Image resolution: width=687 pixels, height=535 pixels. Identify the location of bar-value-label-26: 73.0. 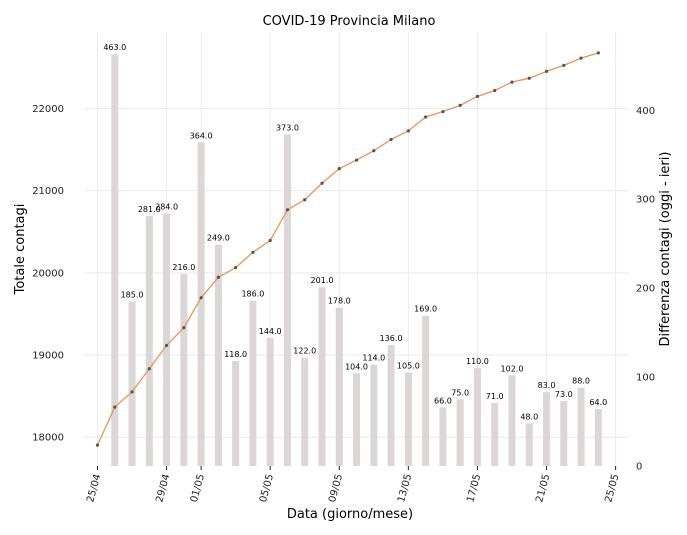
(564, 394).